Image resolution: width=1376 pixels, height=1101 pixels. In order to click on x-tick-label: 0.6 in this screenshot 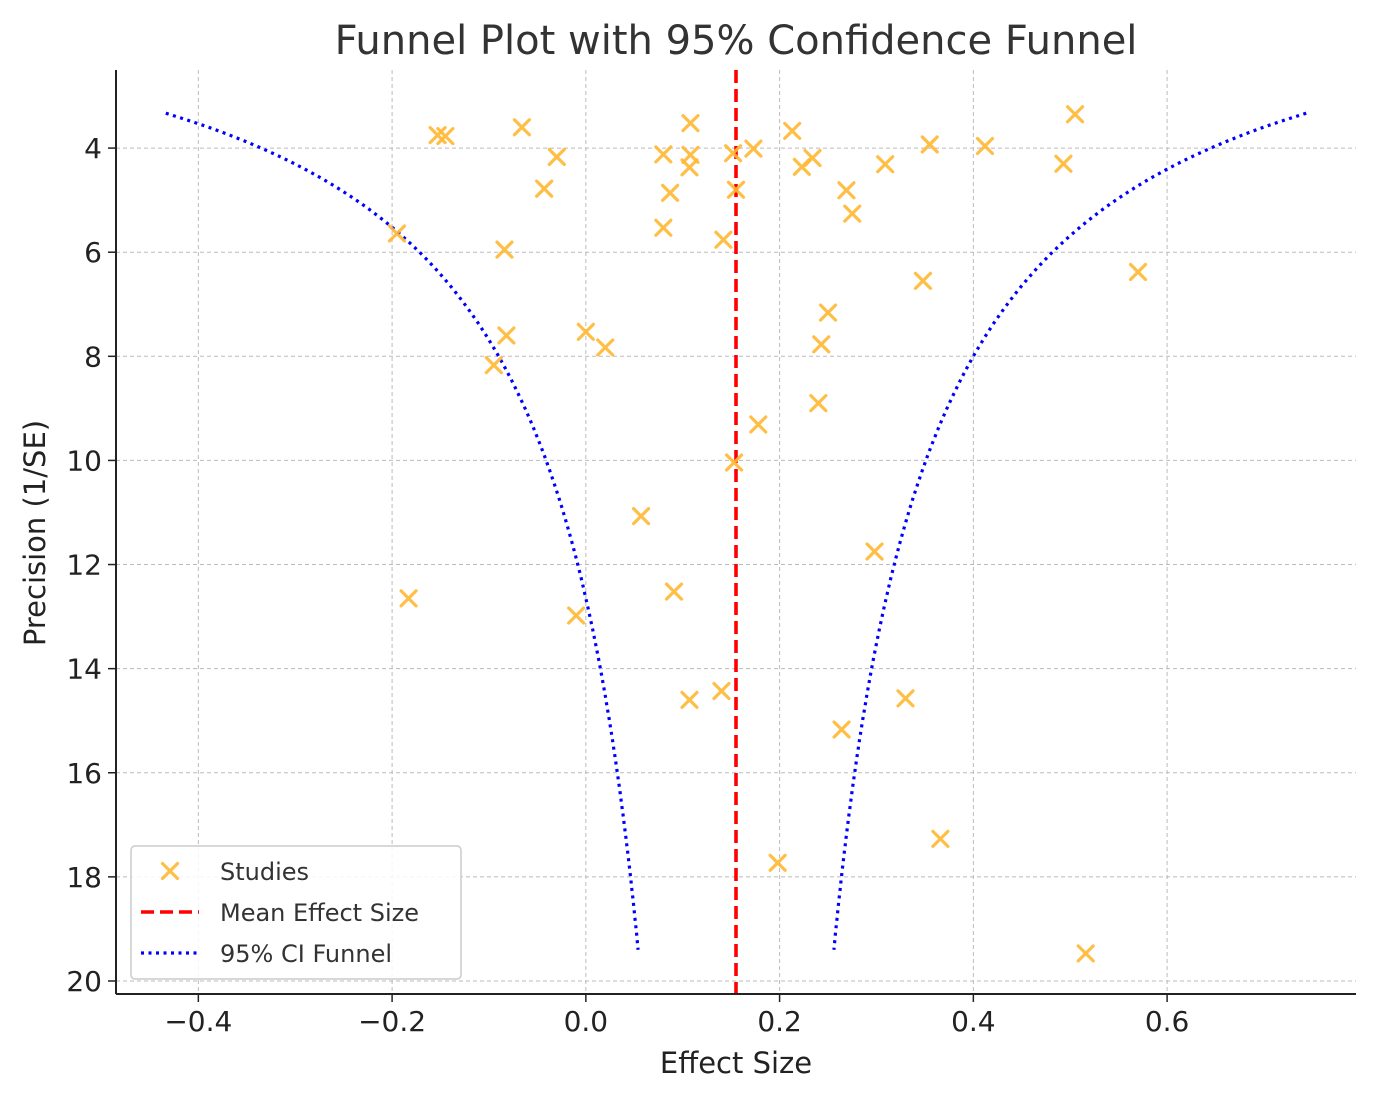, I will do `click(1167, 1021)`.